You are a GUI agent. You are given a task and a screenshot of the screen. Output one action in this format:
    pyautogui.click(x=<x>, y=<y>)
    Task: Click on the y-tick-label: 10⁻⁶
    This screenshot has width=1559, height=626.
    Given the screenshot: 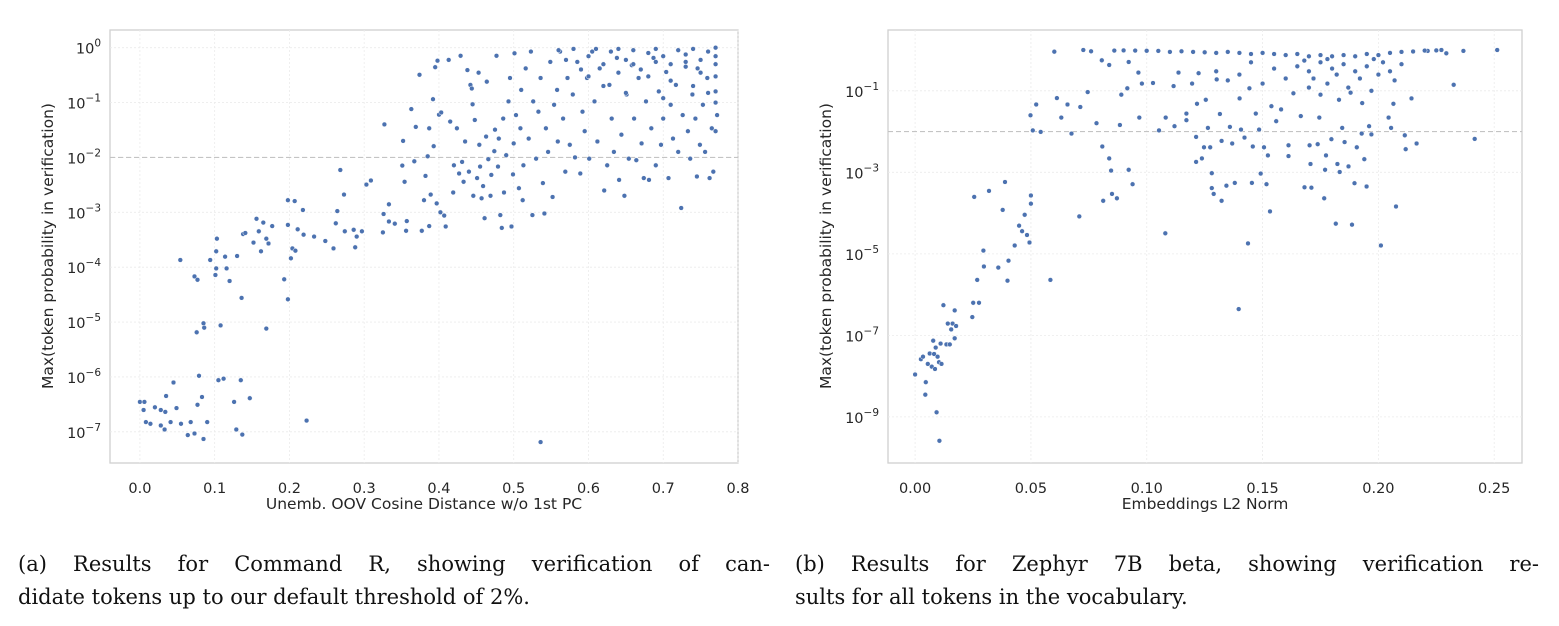 What is the action you would take?
    pyautogui.click(x=84, y=377)
    